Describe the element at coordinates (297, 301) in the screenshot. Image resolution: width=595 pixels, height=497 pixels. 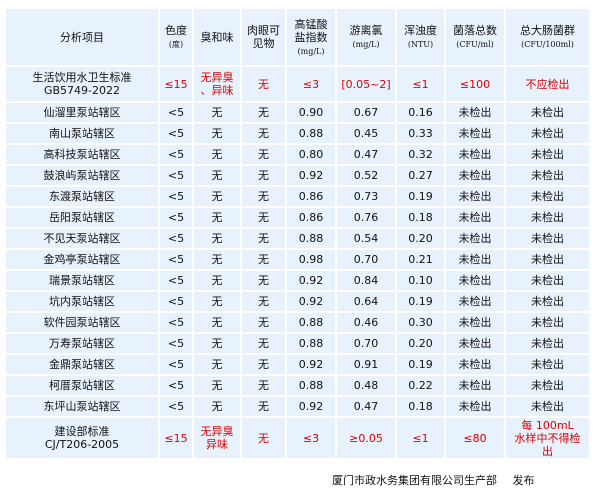
I see `table-row: 坑内泵站辖区 <5 无无 0.92 0.64 0.19 未检出 未检出` at that location.